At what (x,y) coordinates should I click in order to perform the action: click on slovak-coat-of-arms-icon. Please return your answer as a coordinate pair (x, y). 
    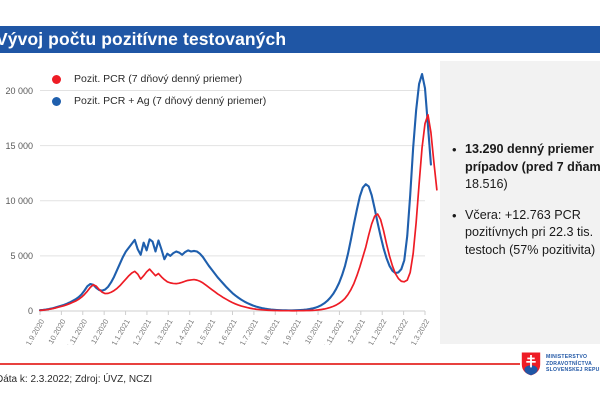
    Looking at the image, I should click on (531, 364).